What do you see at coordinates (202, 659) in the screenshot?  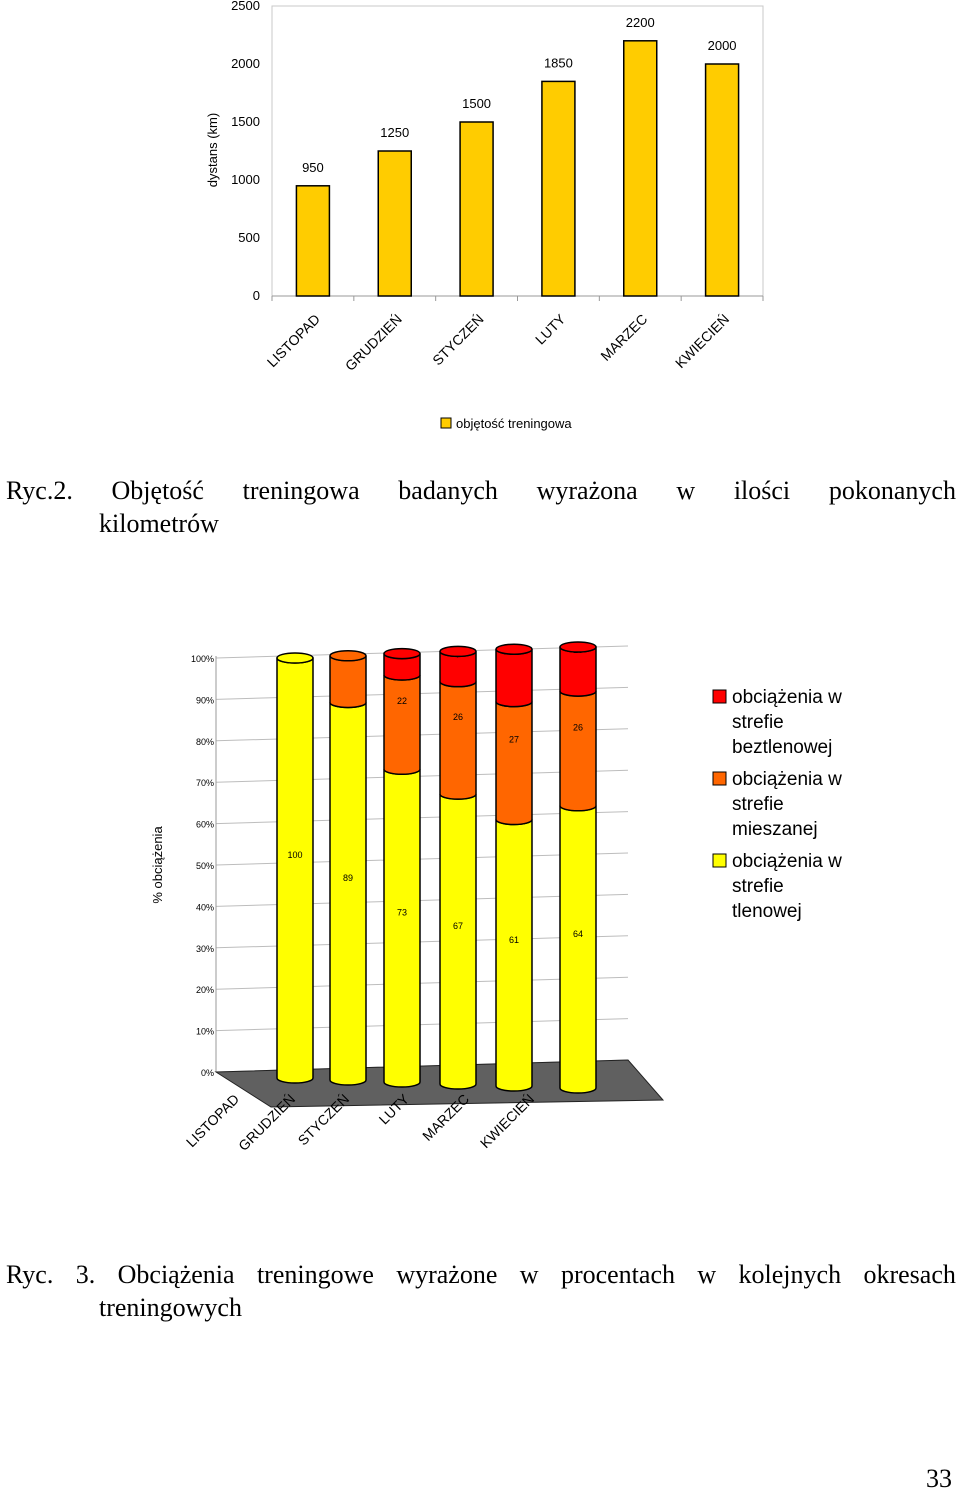 I see `y-tick-label: 100%` at bounding box center [202, 659].